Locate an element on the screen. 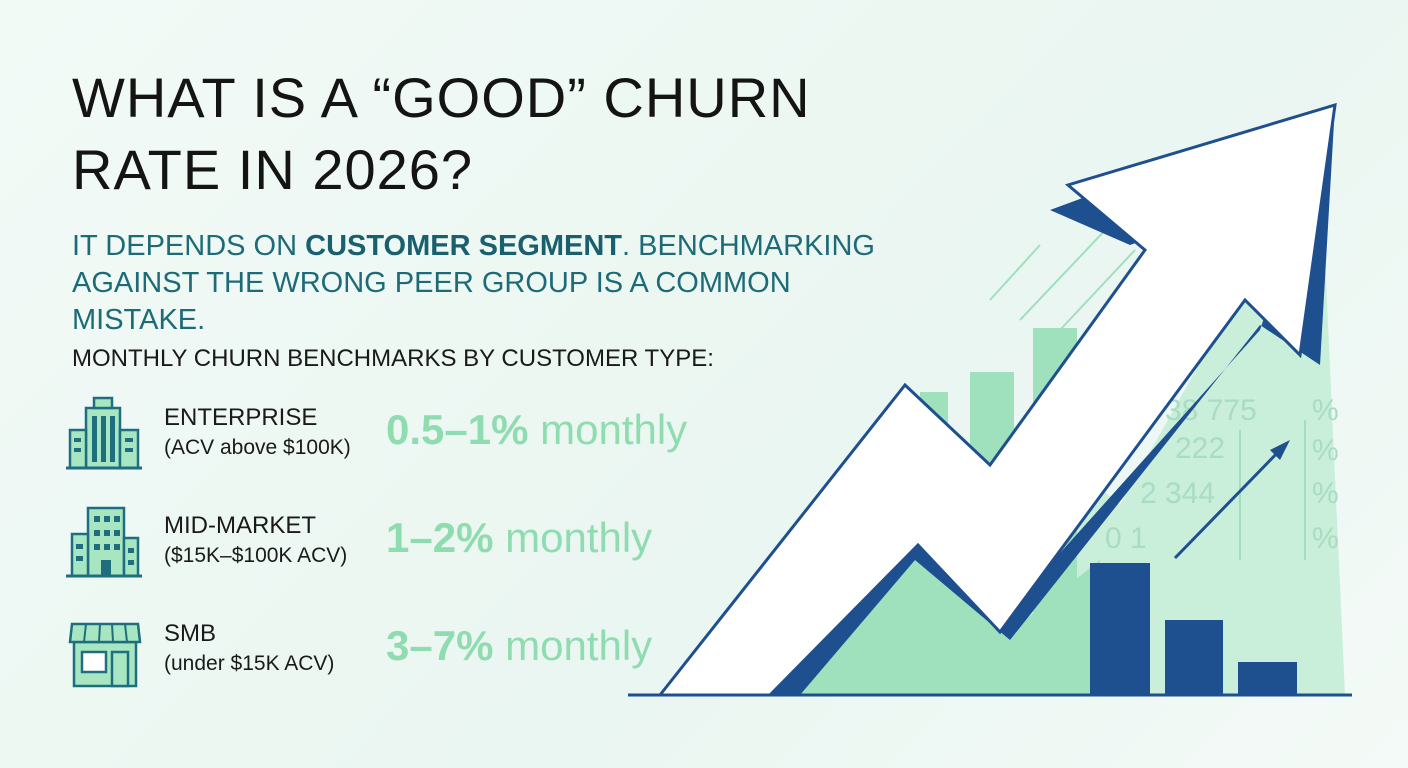  segment-detail: ($15K–$100K ACV) is located at coordinates (256, 555).